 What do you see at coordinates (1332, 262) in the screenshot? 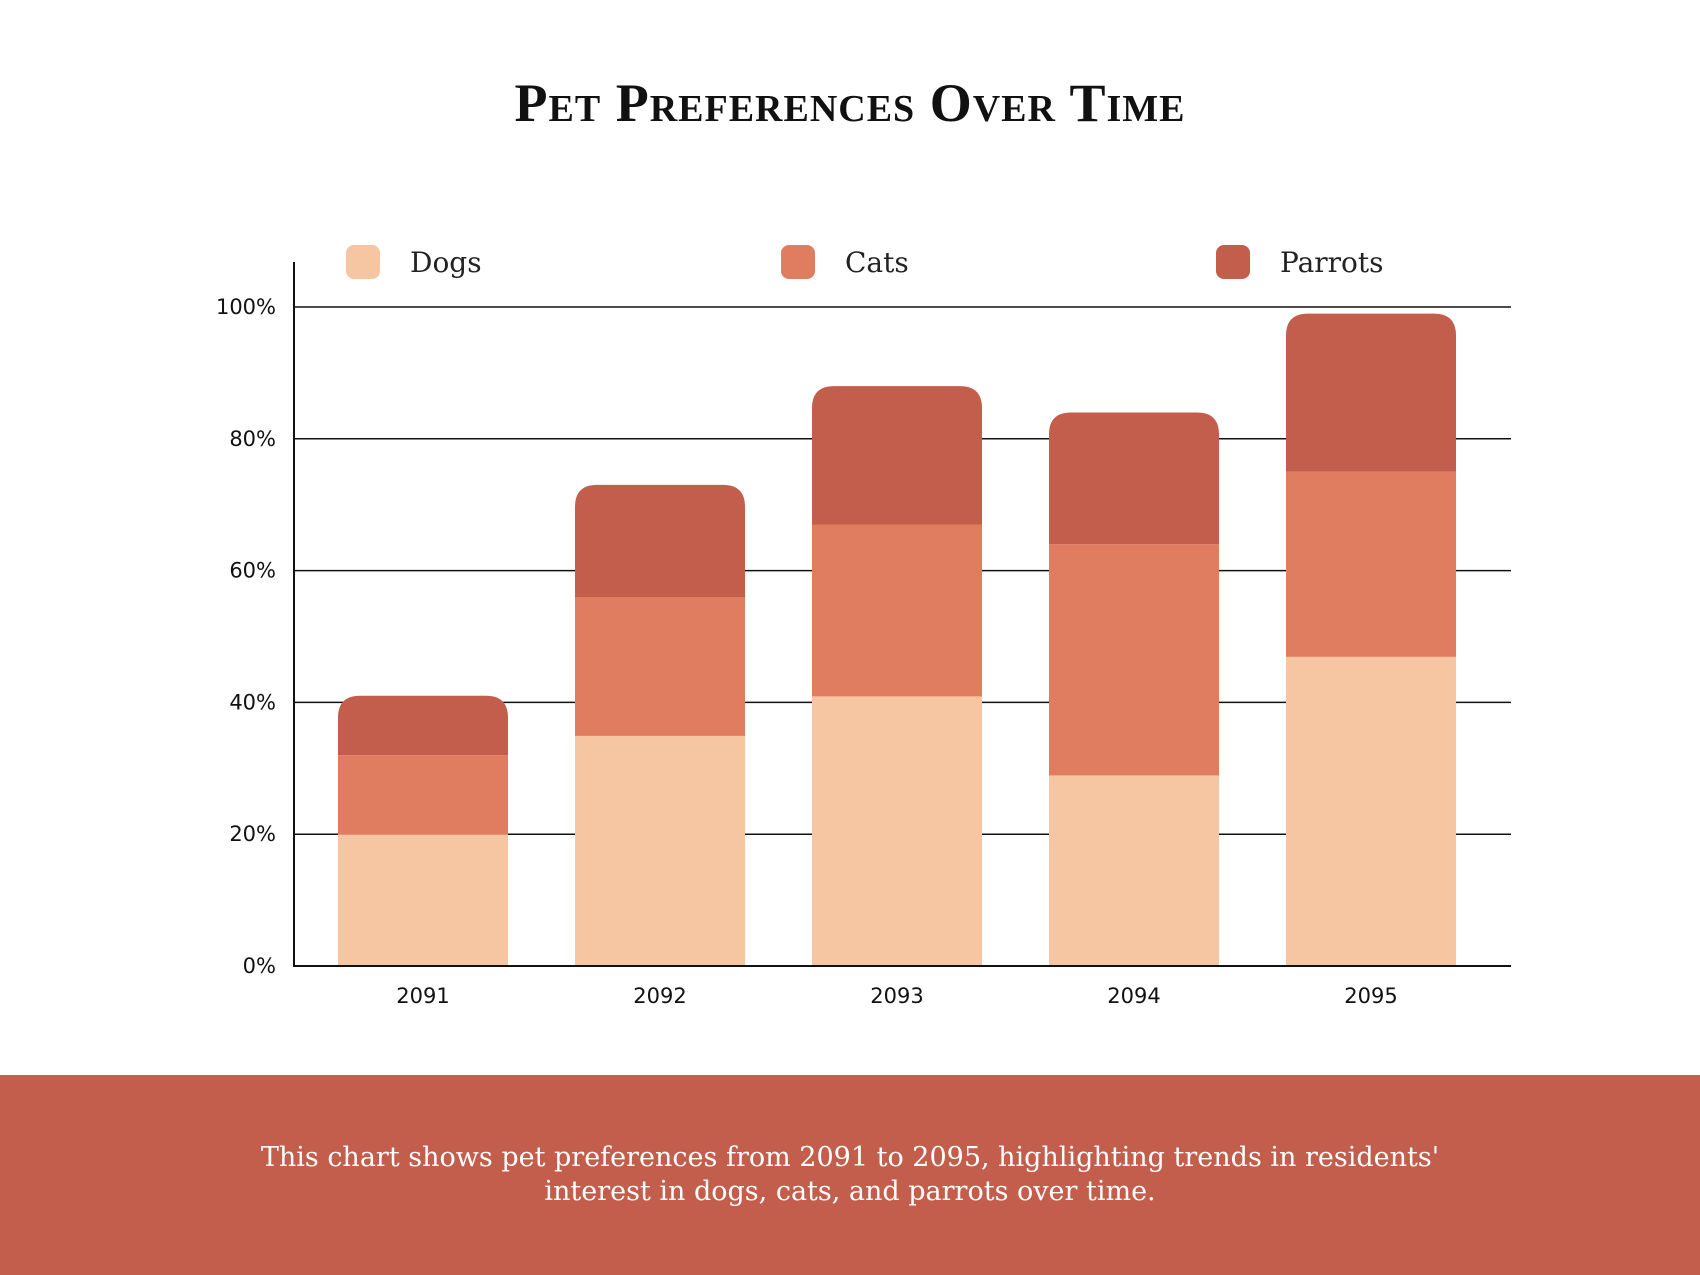
I see `legend-label-parrots: Parrots` at bounding box center [1332, 262].